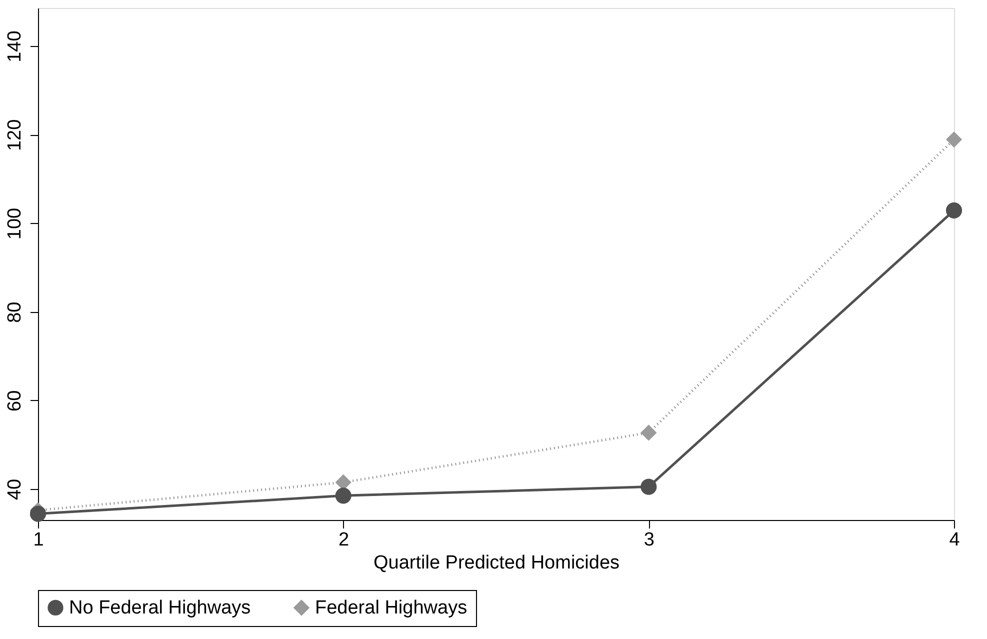  What do you see at coordinates (496, 563) in the screenshot?
I see `x-axis-title: Quartile Predicted Homicides` at bounding box center [496, 563].